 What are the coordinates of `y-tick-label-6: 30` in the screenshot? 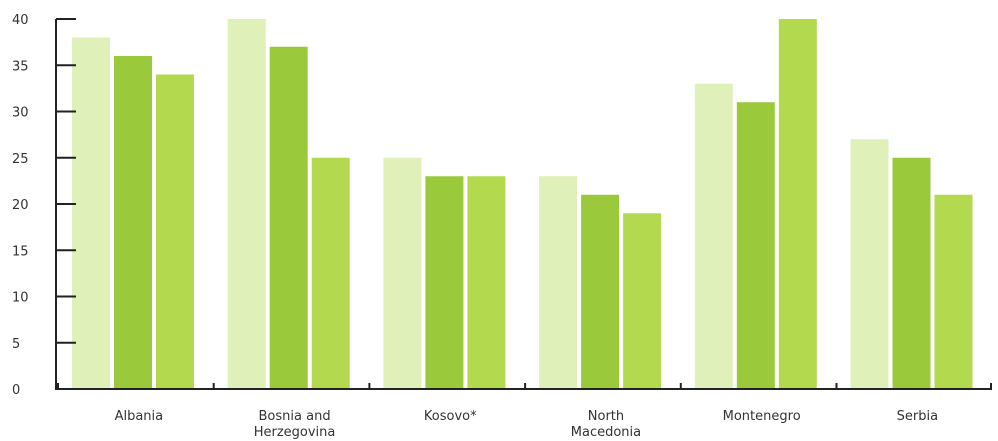 It's located at (20, 113).